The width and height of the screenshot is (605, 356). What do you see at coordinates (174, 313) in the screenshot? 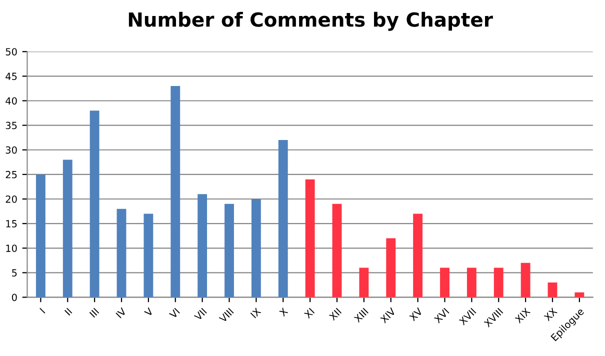
I see `x-tick-label: VI` at bounding box center [174, 313].